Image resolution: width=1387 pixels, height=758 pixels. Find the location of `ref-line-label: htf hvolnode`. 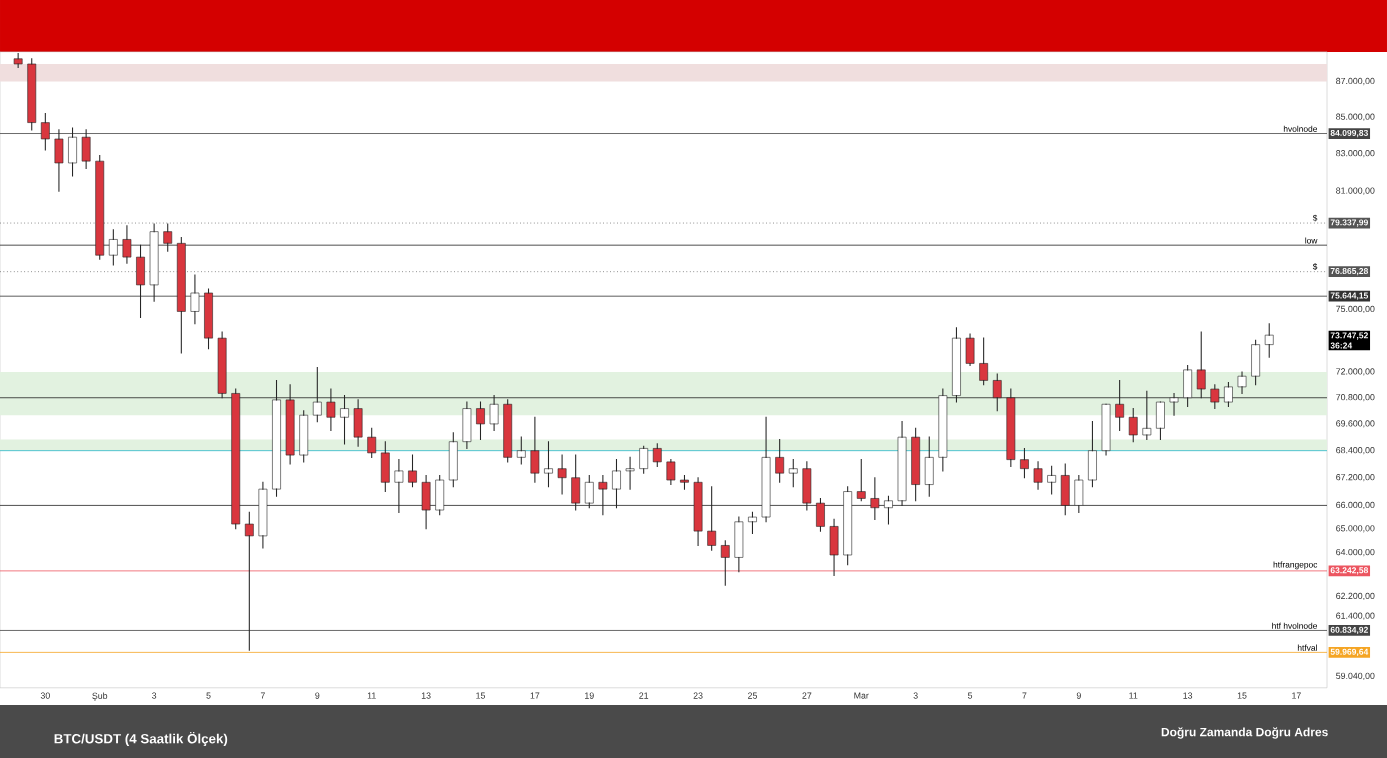

ref-line-label: htf hvolnode is located at coordinates (1295, 625).